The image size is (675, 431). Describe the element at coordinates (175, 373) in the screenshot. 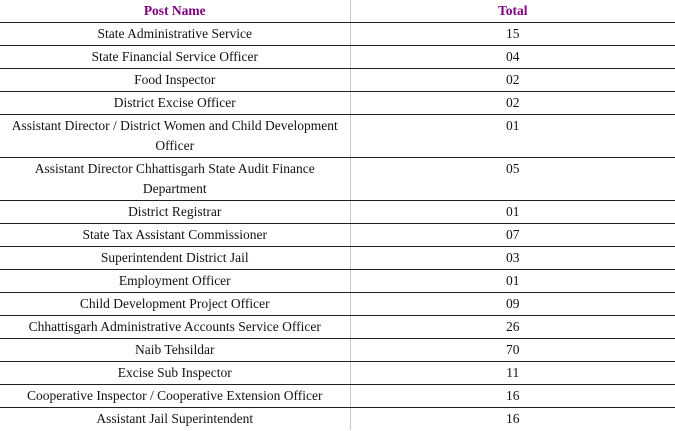

I see `post-name-cell: Excise Sub Inspector` at that location.